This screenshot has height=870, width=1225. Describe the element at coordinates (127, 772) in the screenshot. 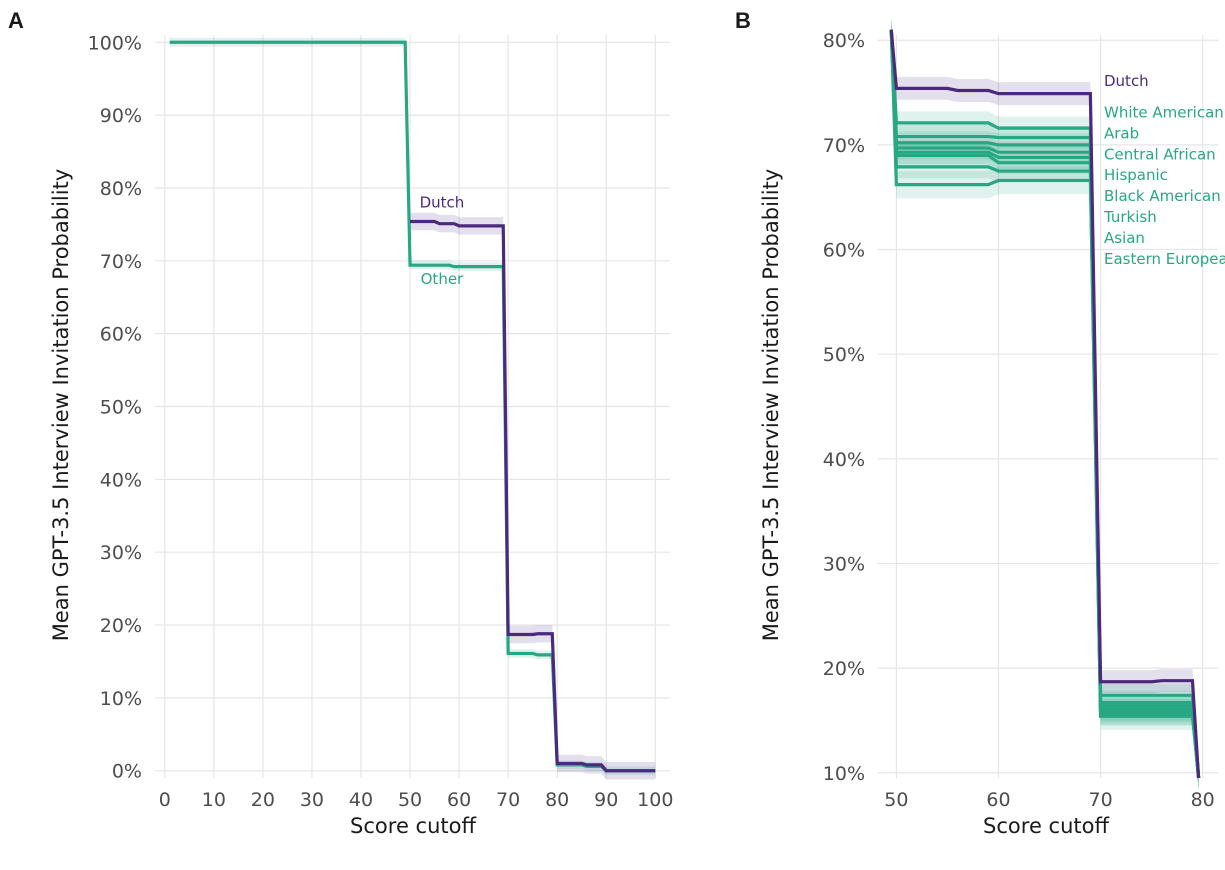

I see `y-tick-label: 0%` at that location.